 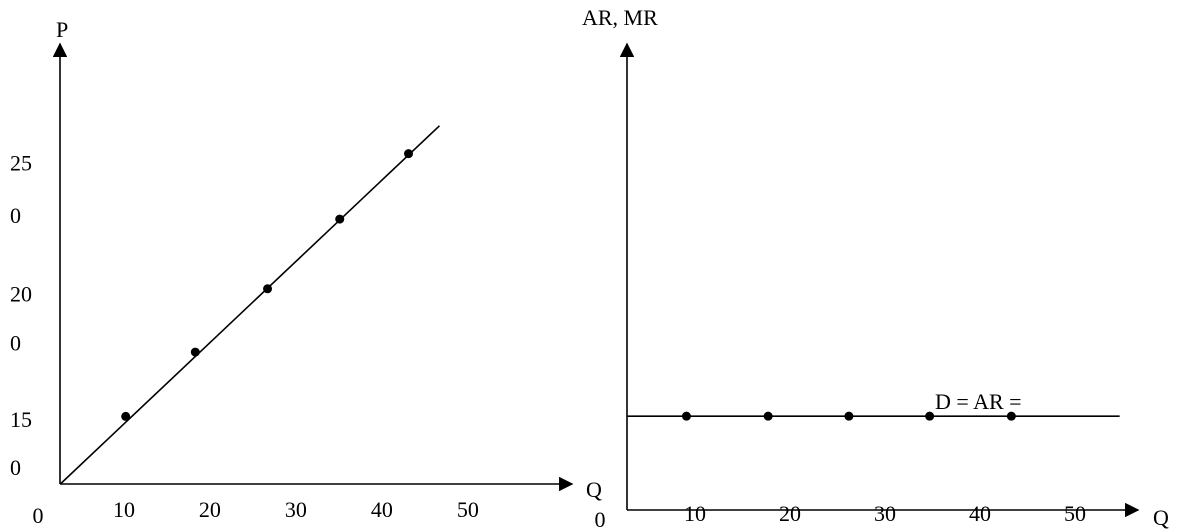 I want to click on y-axis-label: P, so click(x=62, y=29).